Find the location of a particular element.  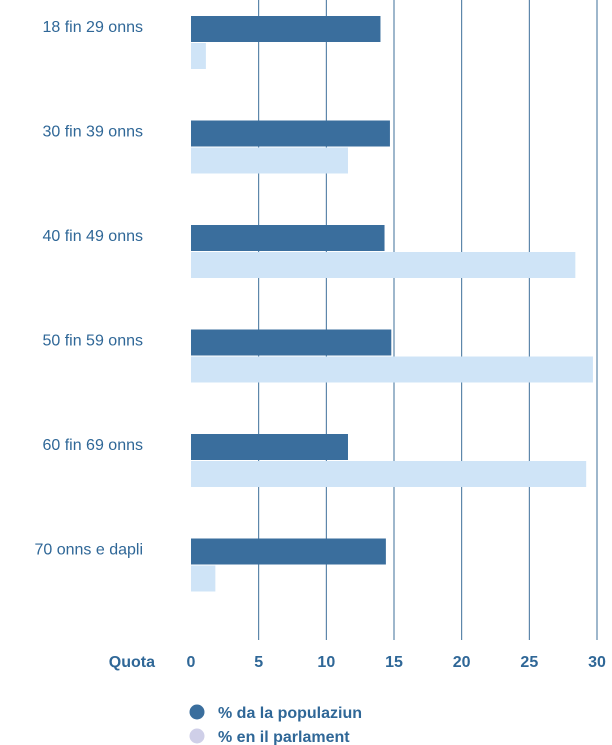

legend-label-0: % da la populaziun is located at coordinates (290, 713).